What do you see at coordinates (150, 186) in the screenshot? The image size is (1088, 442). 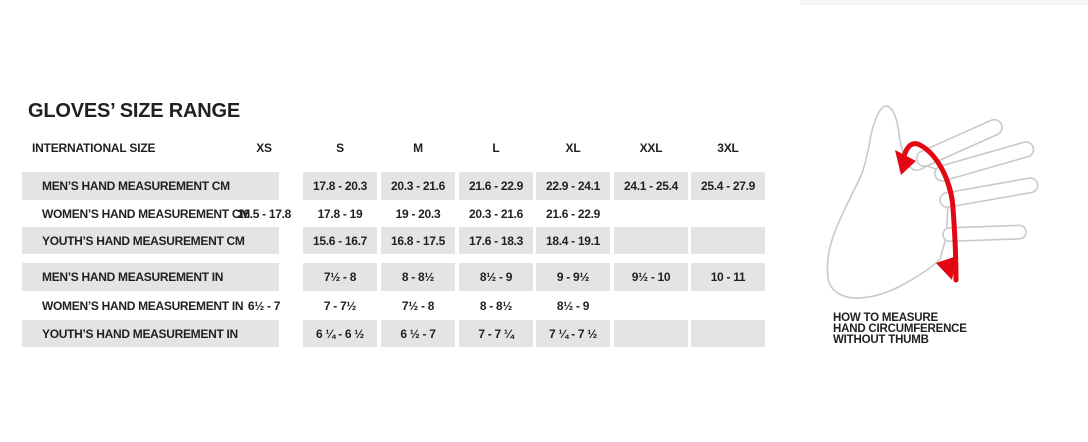 I see `row-label: MEN’S HAND MEASUREMENT CM` at bounding box center [150, 186].